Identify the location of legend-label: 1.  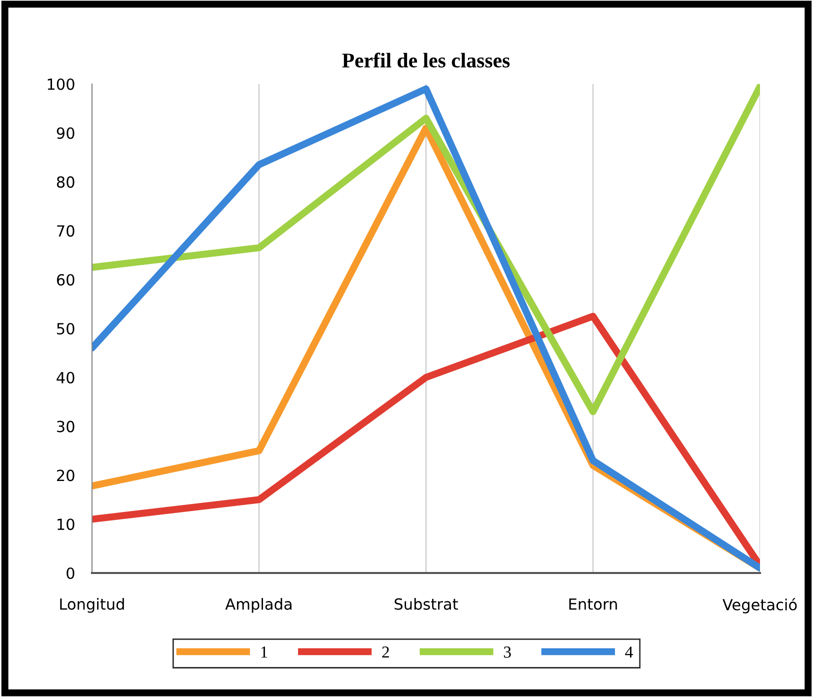
(264, 652).